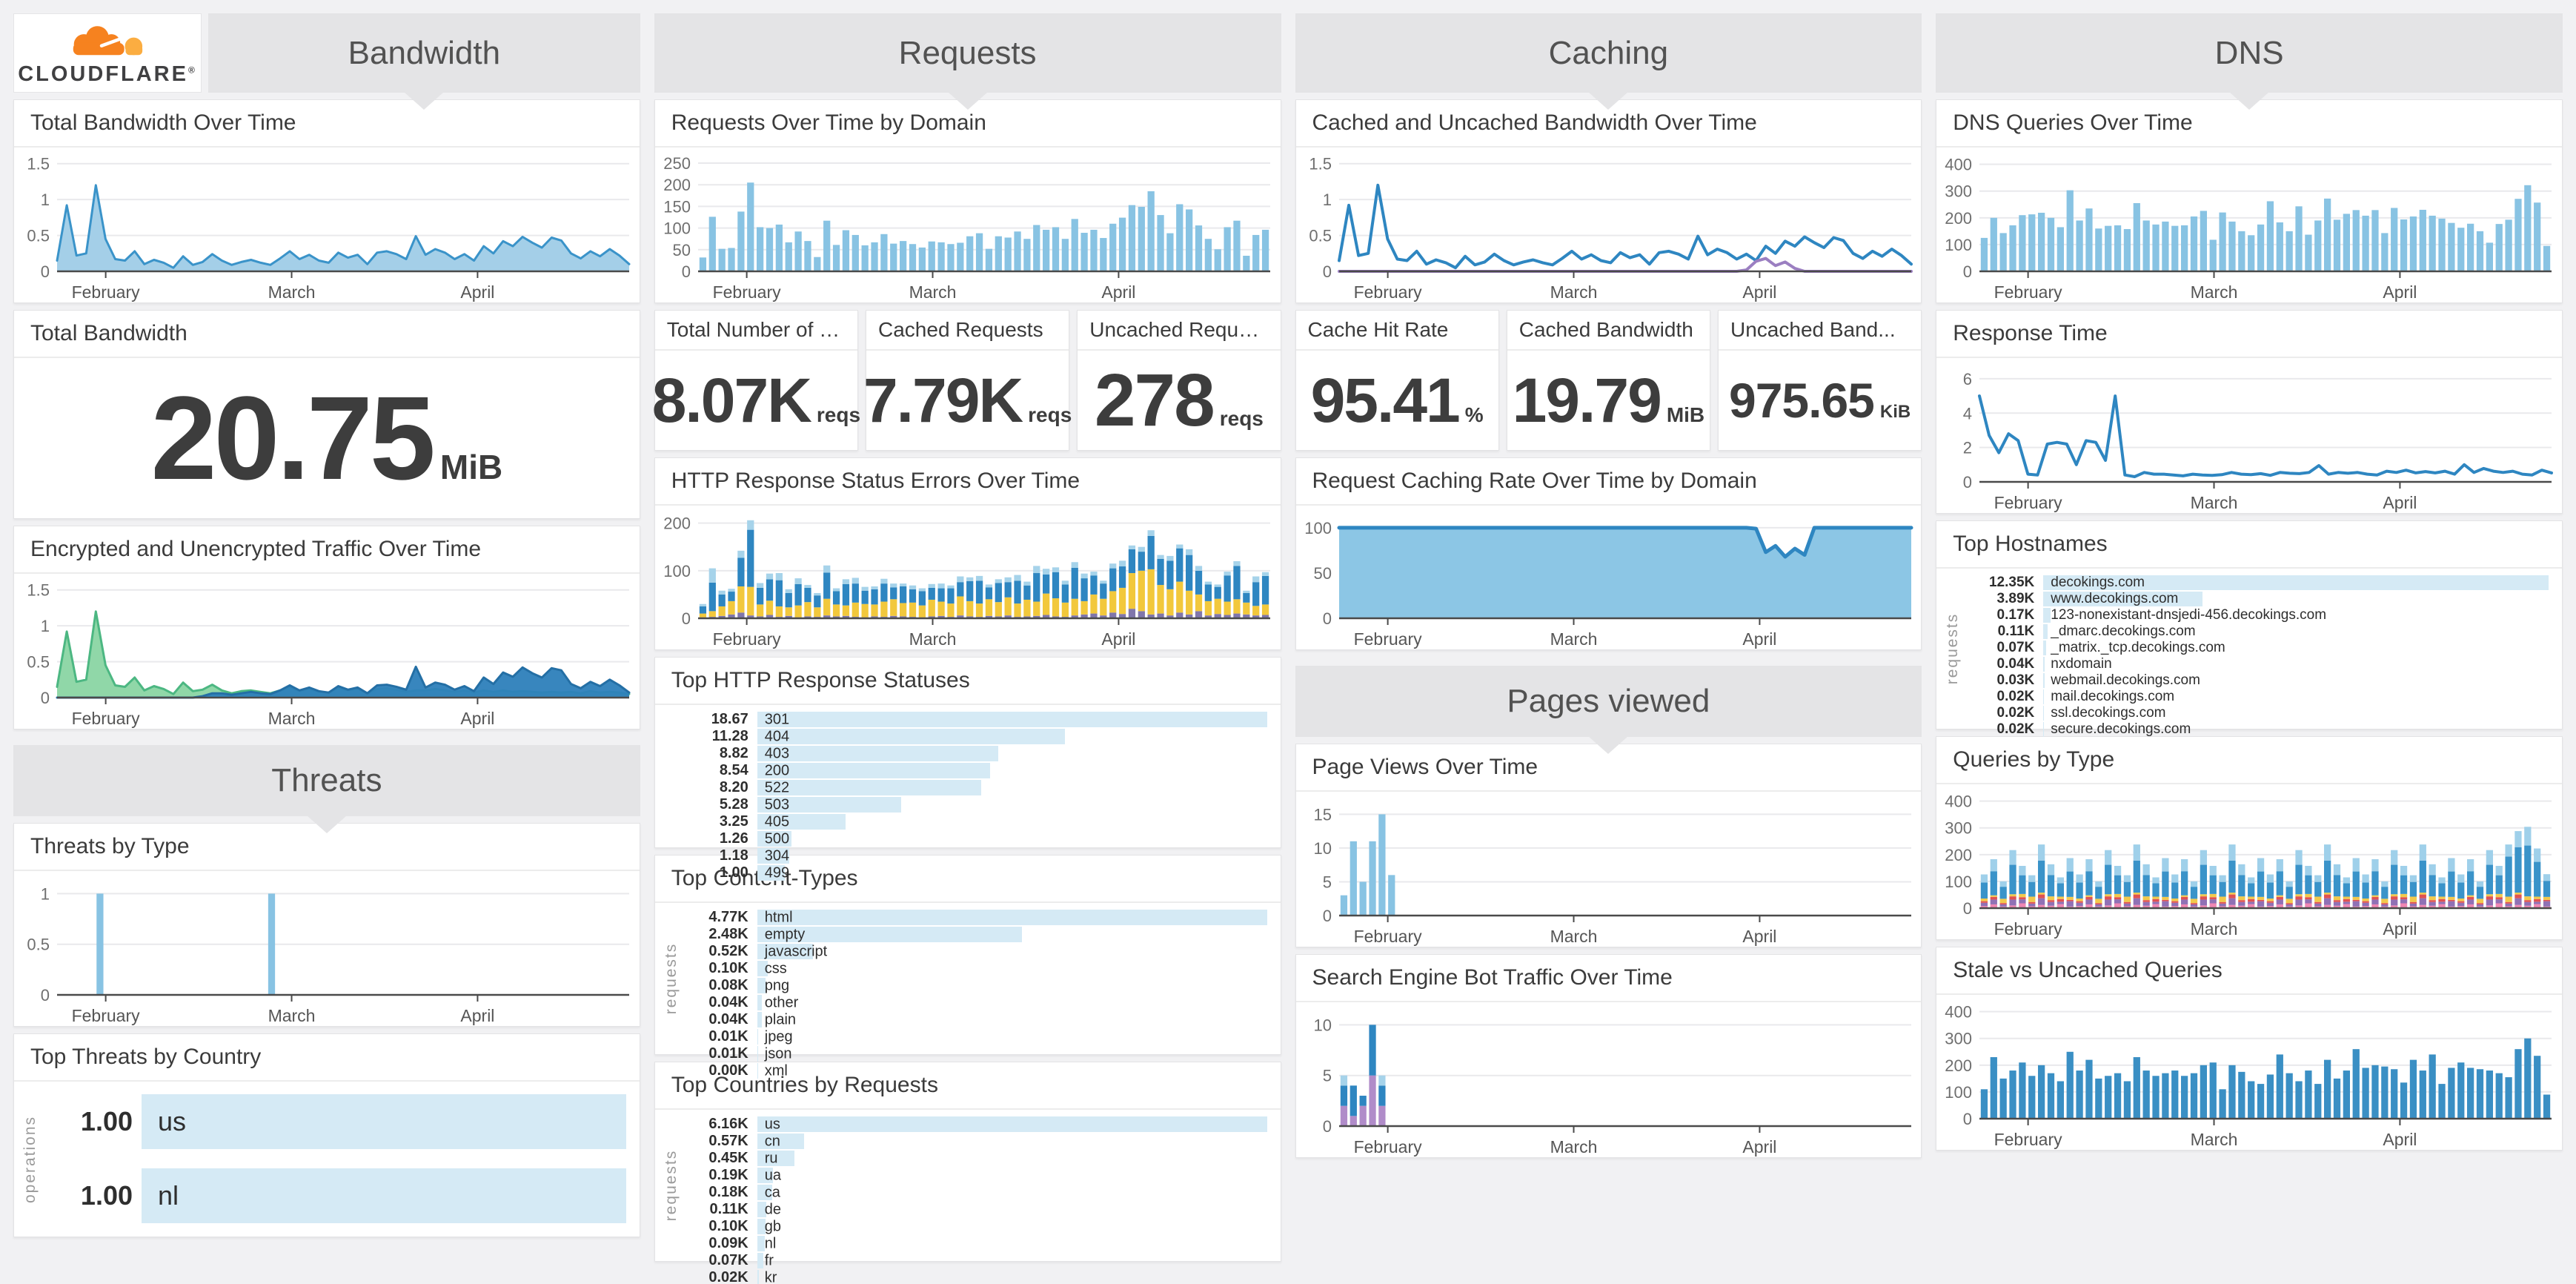 The width and height of the screenshot is (2576, 1284). Describe the element at coordinates (728, 1175) in the screenshot. I see `list-item-value: 0.19K` at that location.